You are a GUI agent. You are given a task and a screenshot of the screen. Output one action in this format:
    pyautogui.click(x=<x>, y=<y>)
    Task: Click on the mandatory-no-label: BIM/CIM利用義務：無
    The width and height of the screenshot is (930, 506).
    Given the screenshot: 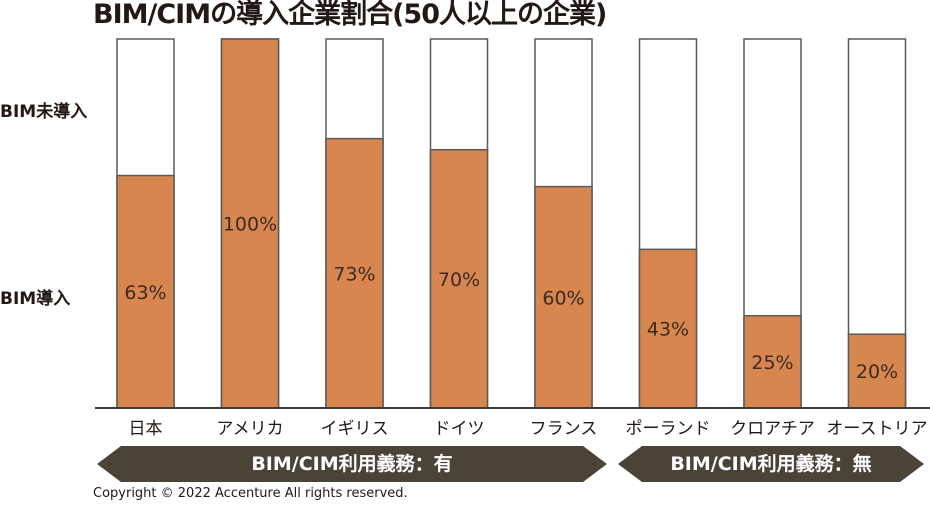 What is the action you would take?
    pyautogui.click(x=771, y=464)
    